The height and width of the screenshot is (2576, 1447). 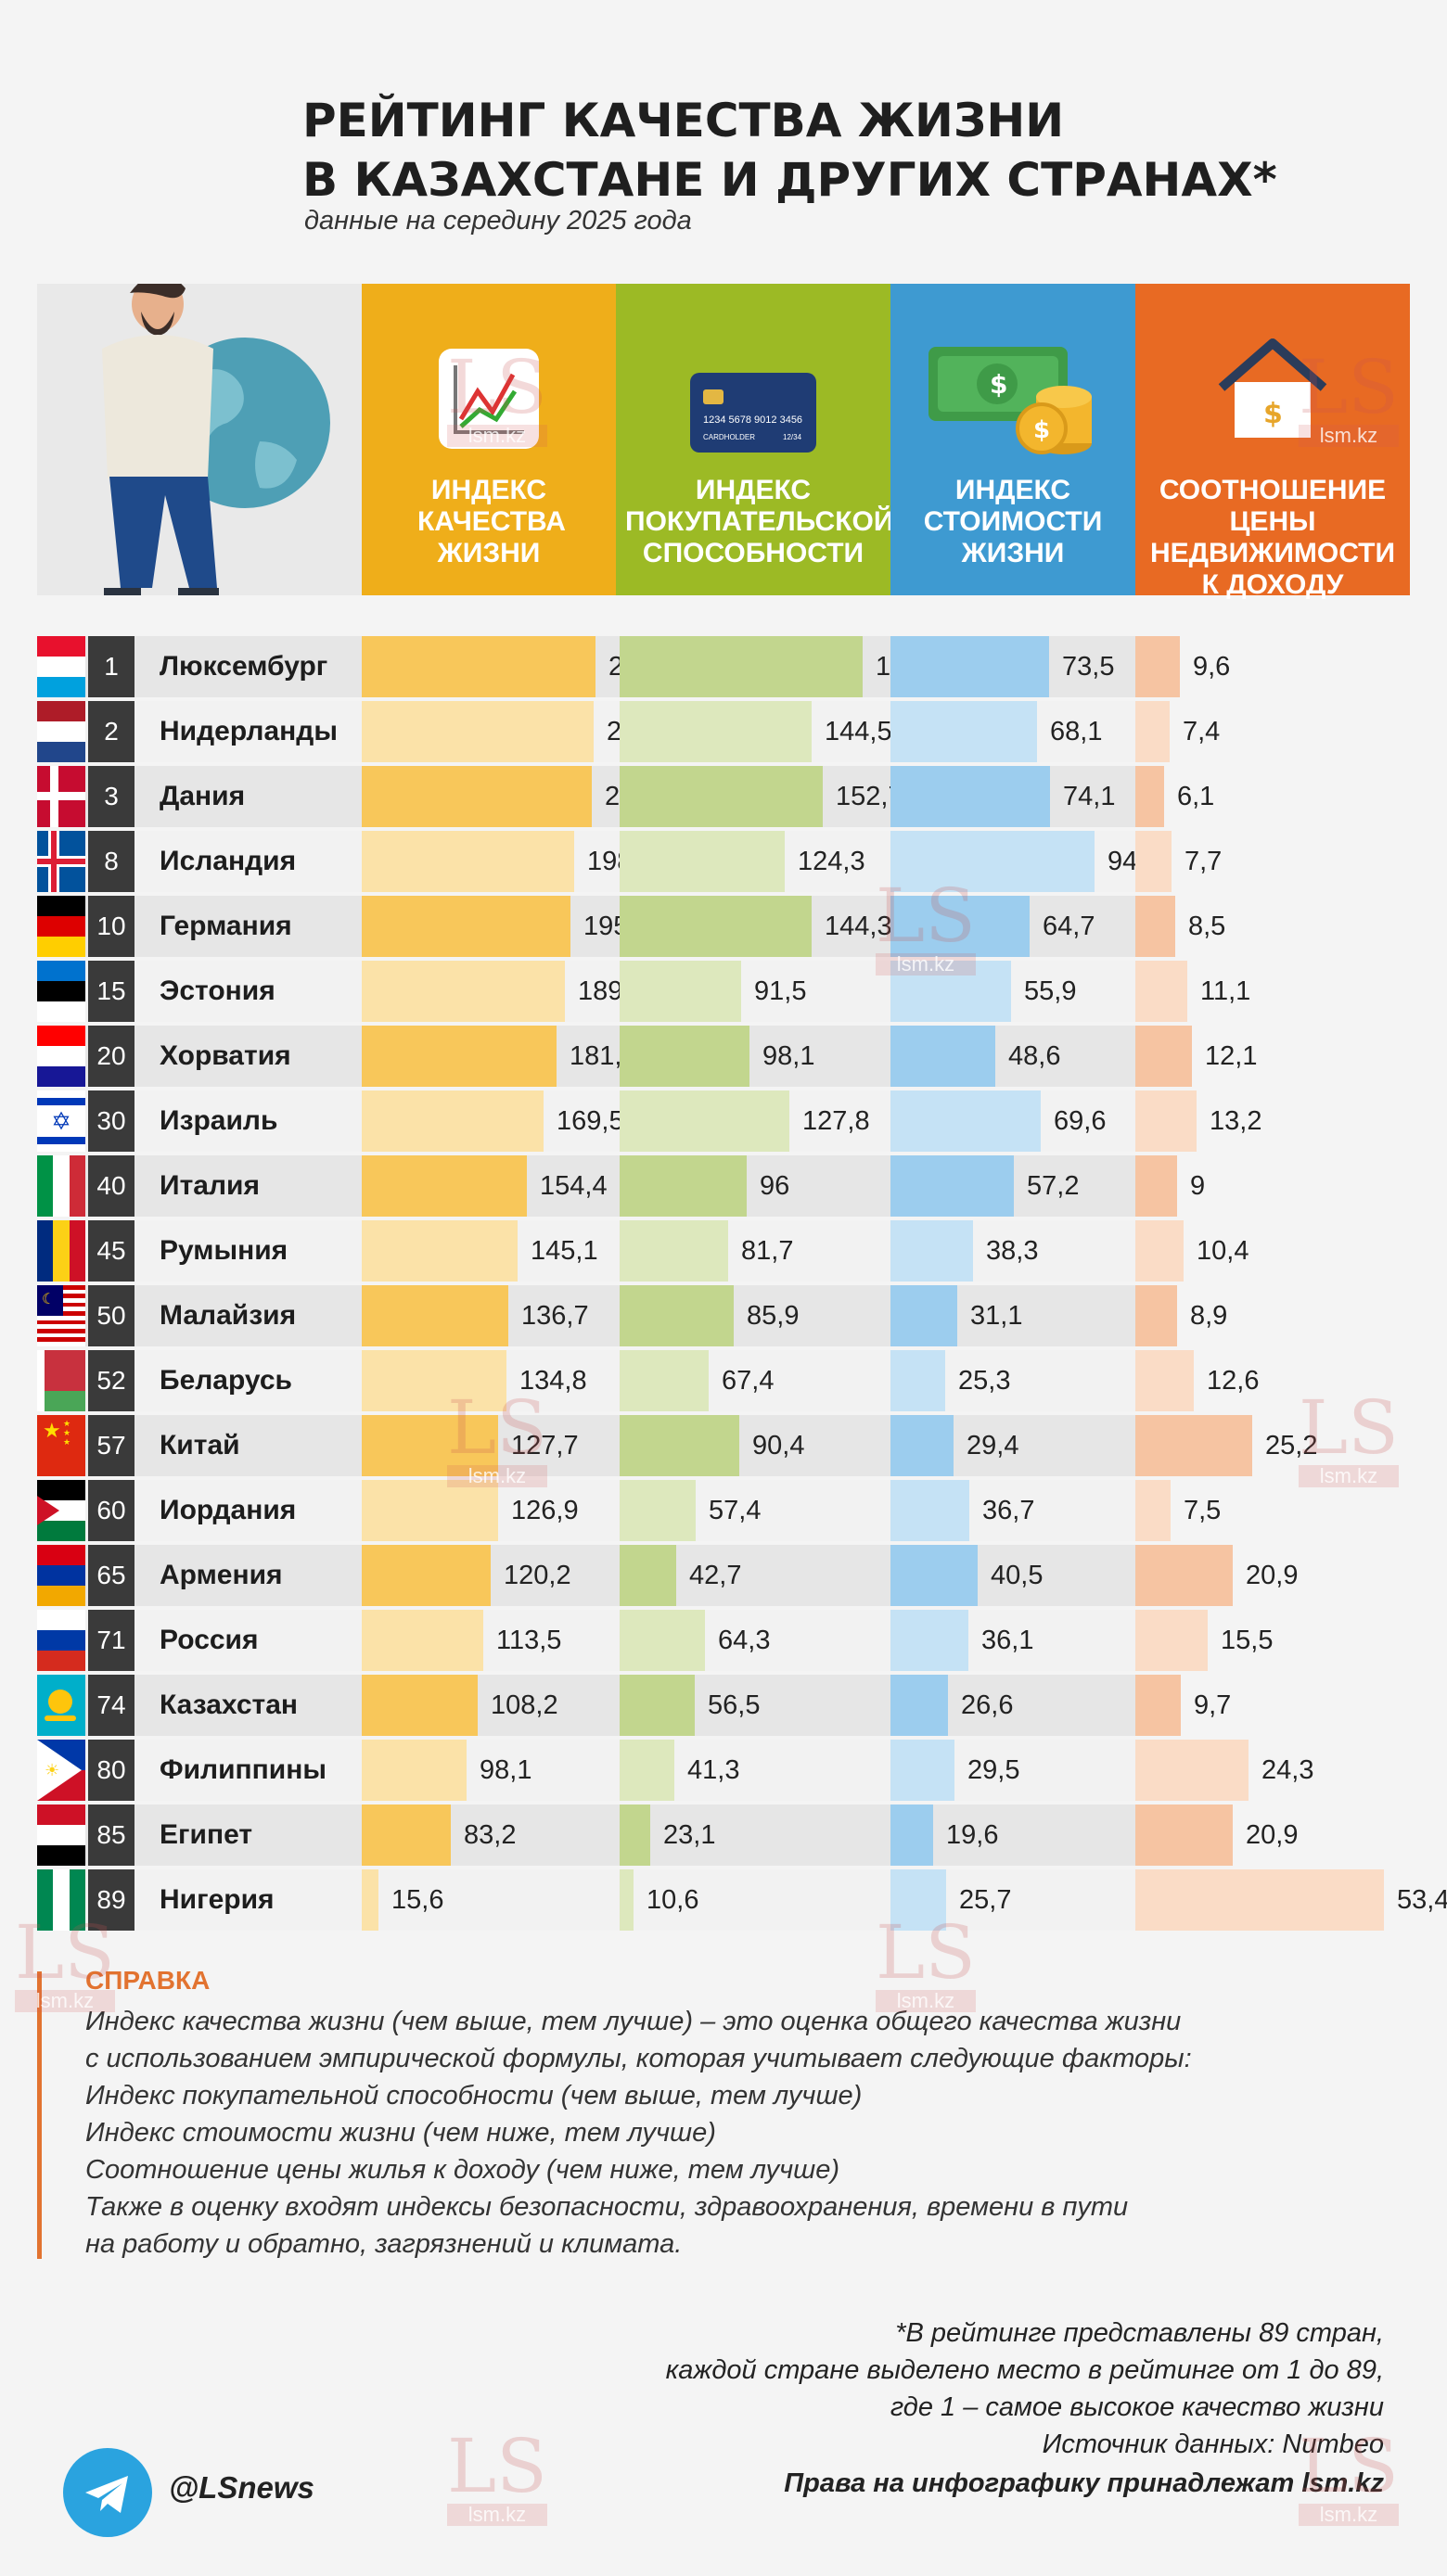 What do you see at coordinates (1291, 1445) in the screenshot?
I see `value-property: 25,2` at bounding box center [1291, 1445].